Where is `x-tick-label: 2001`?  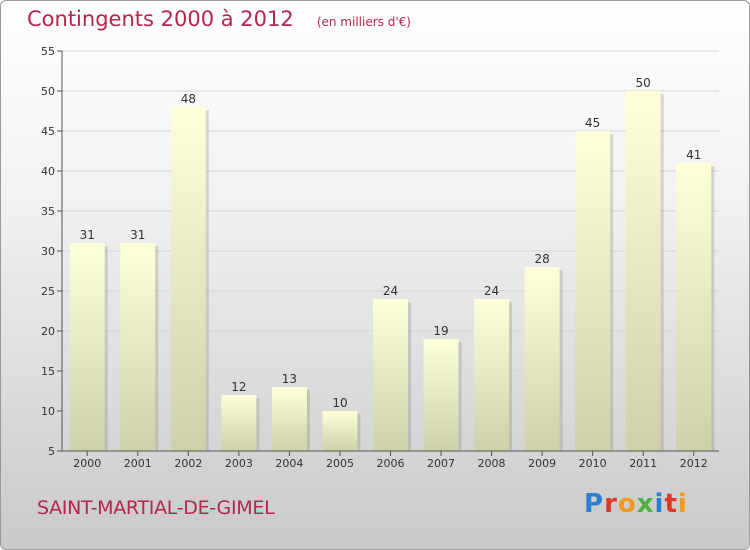
x-tick-label: 2001 is located at coordinates (138, 463).